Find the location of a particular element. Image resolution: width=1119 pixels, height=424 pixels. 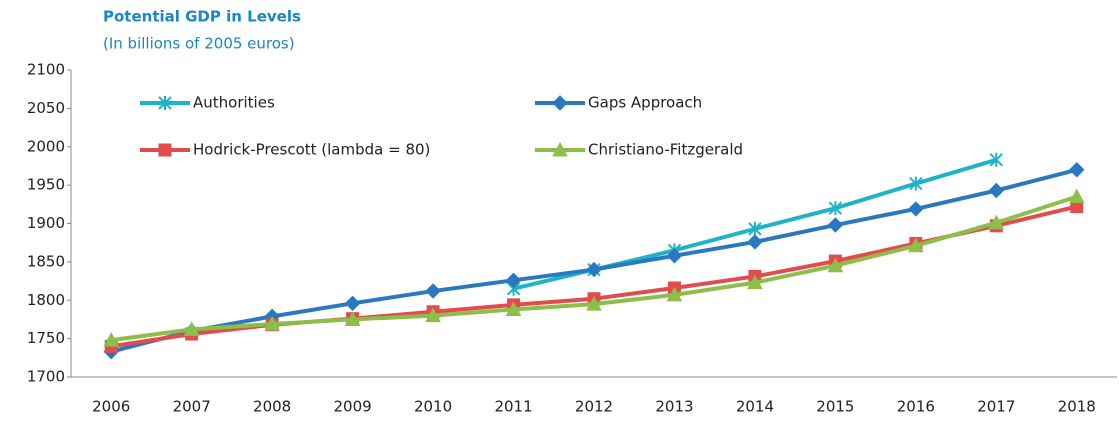

y-tick-label: 1950 is located at coordinates (46, 185).